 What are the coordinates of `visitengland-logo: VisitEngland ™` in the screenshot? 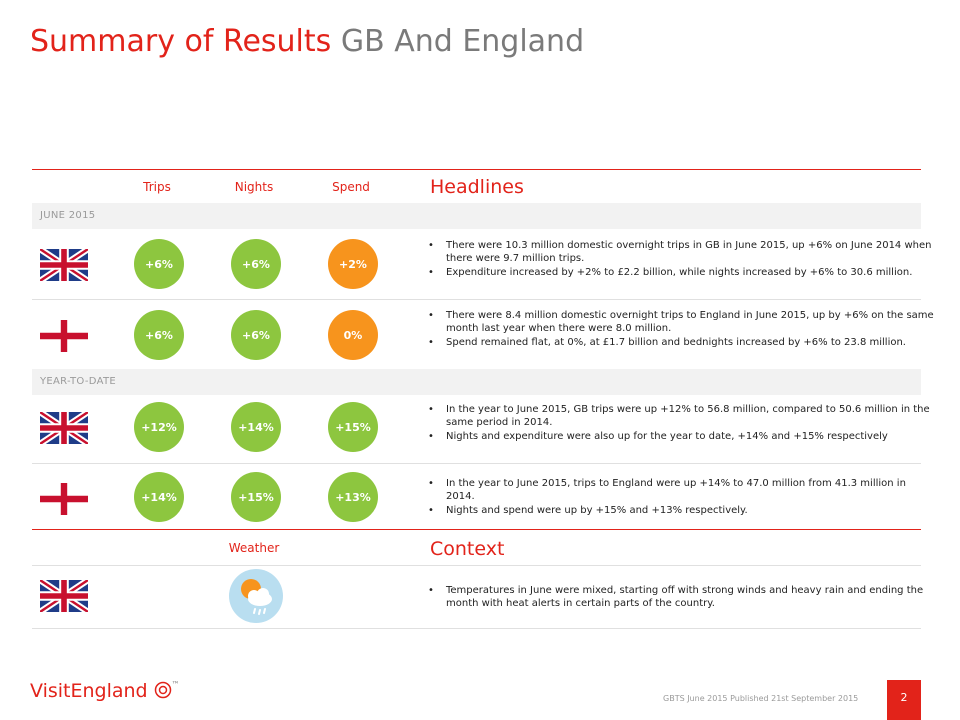 It's located at (105, 691).